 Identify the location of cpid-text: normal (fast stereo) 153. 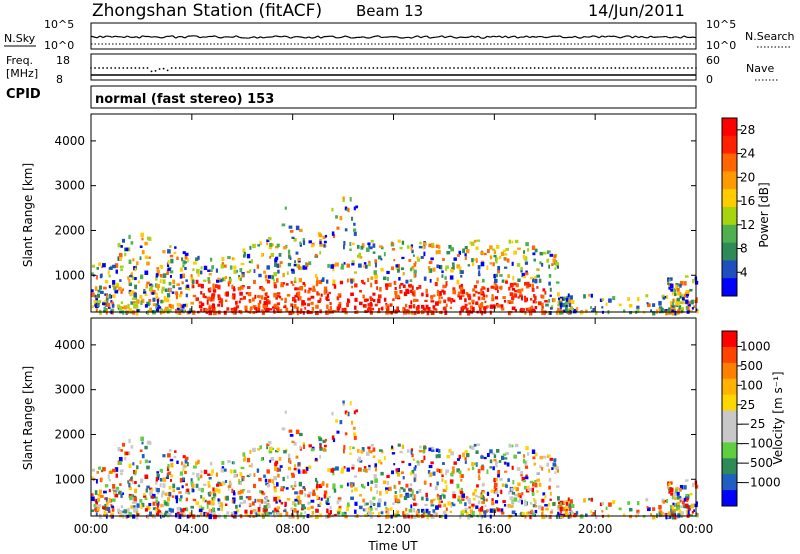
(184, 99).